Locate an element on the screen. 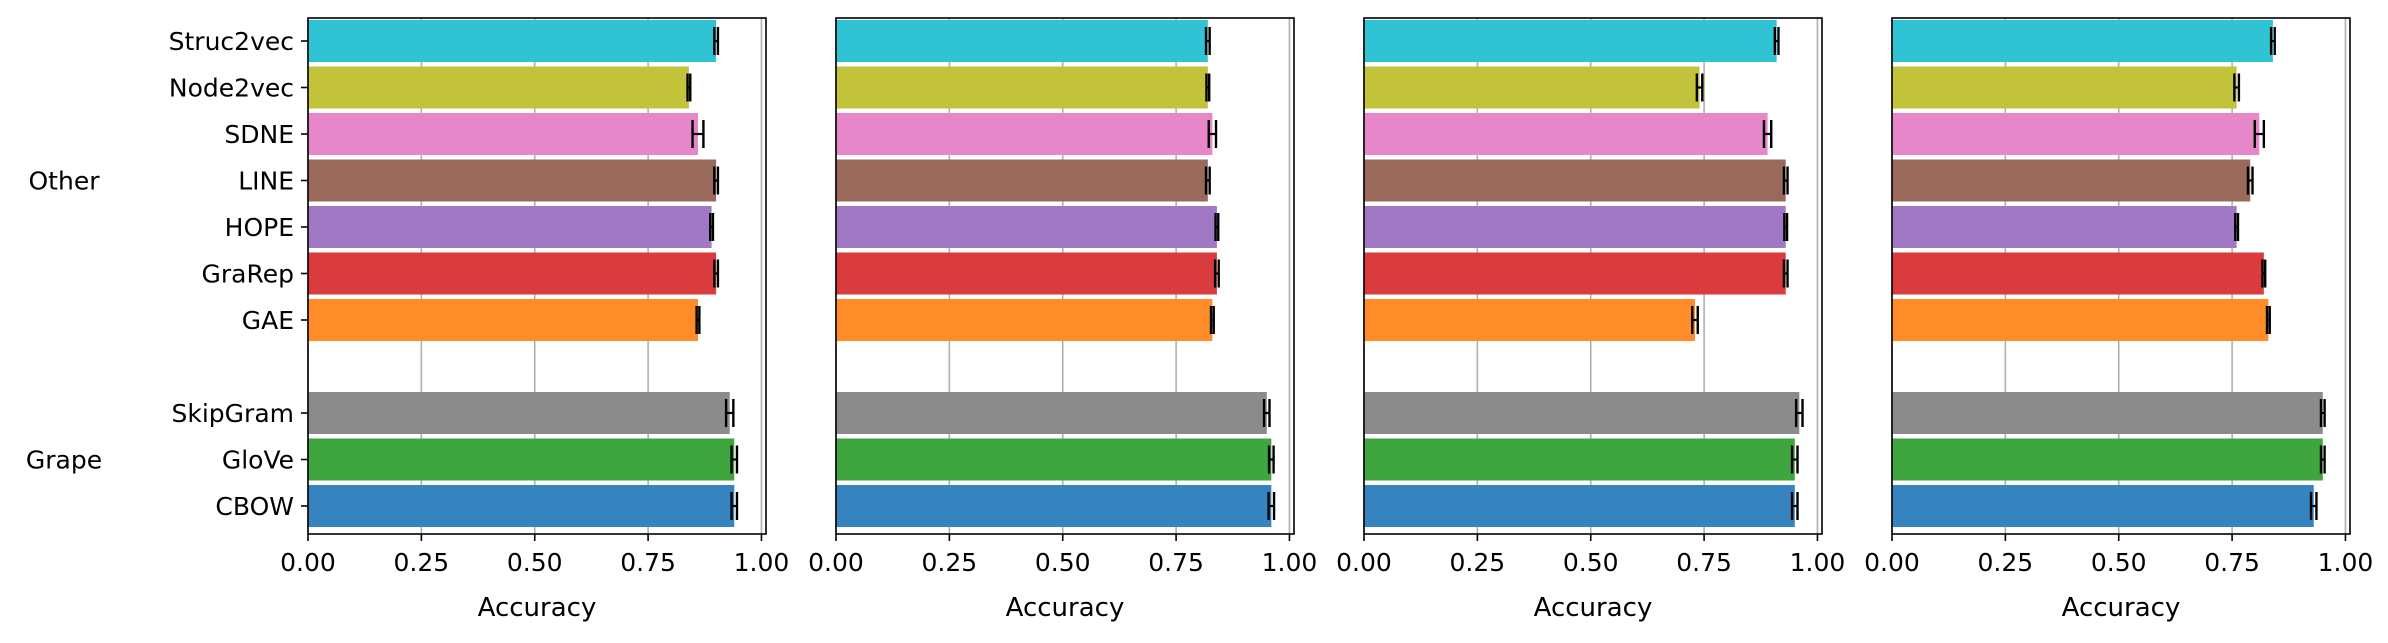  group-label-other: Other is located at coordinates (65, 181).